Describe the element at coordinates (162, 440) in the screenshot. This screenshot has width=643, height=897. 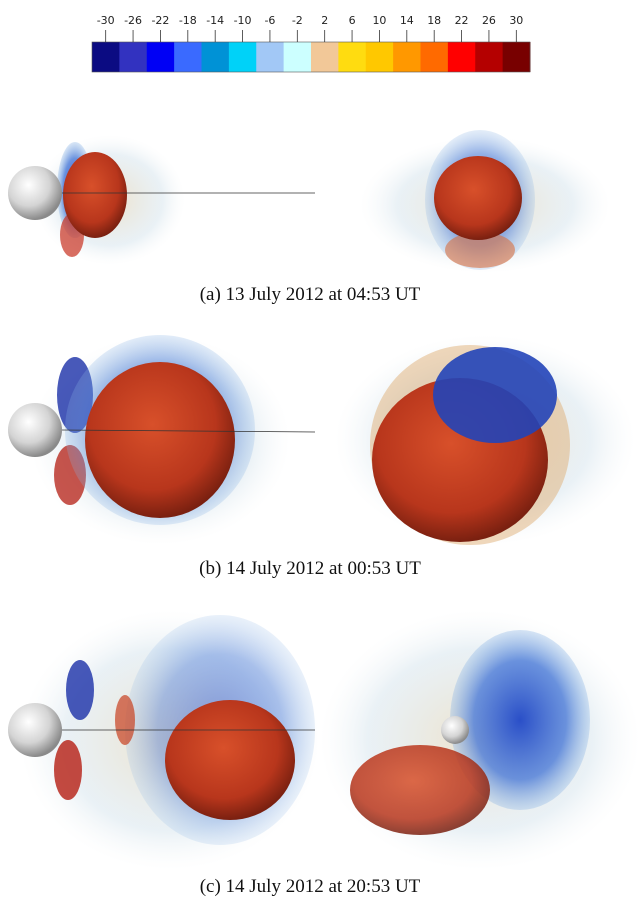
I see `panel-b-left` at that location.